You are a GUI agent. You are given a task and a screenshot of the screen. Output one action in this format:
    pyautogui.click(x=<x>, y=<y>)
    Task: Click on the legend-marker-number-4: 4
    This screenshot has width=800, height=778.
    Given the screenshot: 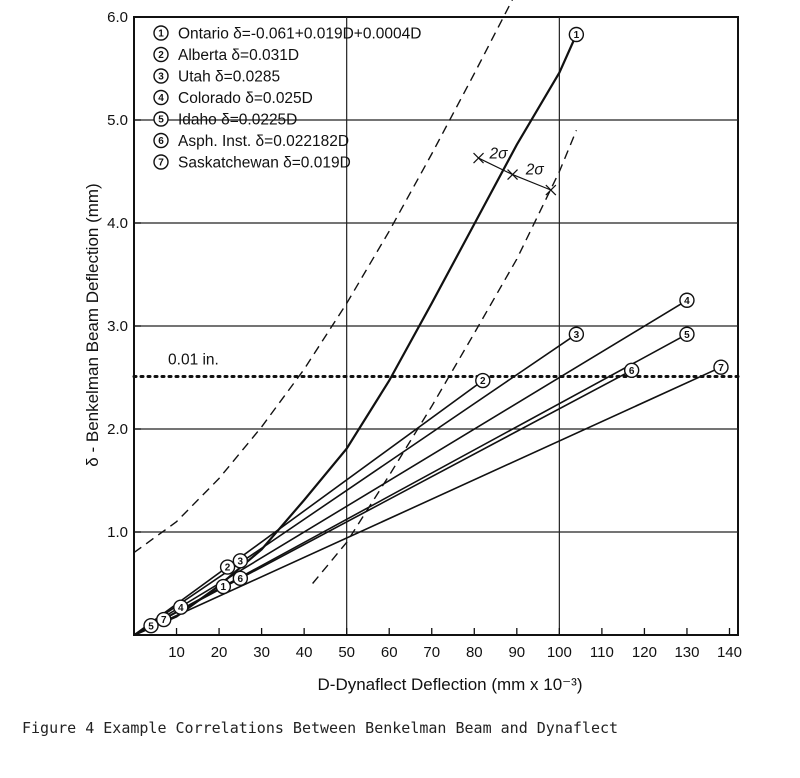 What is the action you would take?
    pyautogui.click(x=161, y=98)
    